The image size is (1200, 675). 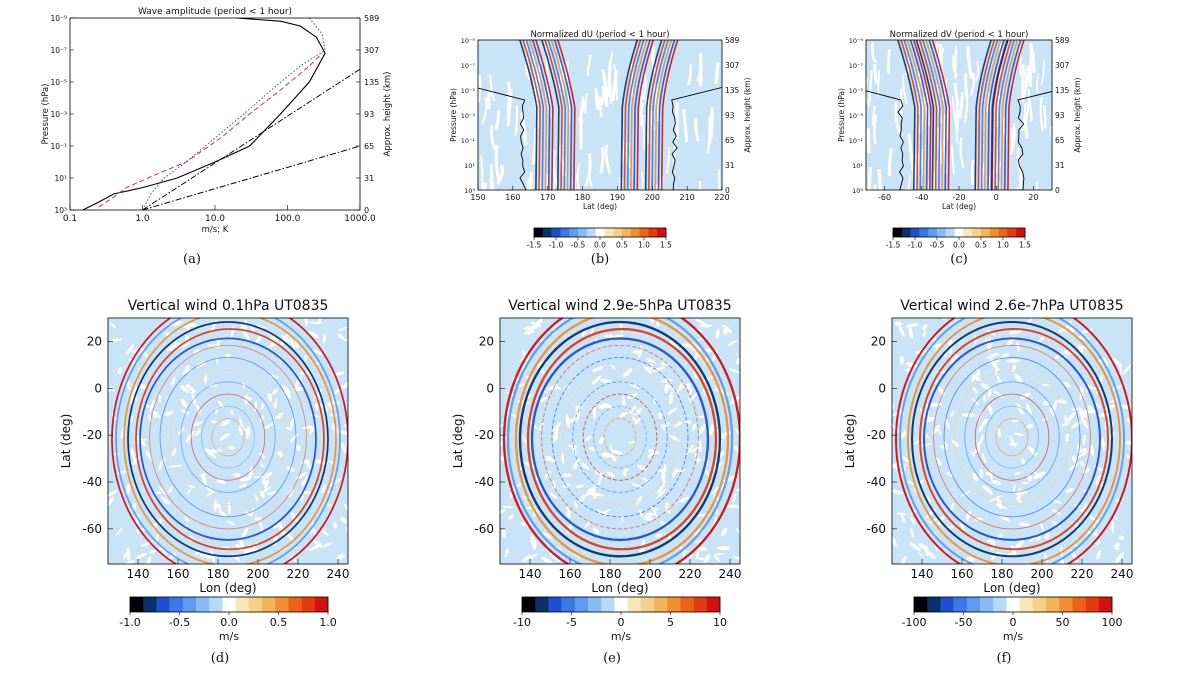 What do you see at coordinates (484, 529) in the screenshot?
I see `y-tick-label: -60` at bounding box center [484, 529].